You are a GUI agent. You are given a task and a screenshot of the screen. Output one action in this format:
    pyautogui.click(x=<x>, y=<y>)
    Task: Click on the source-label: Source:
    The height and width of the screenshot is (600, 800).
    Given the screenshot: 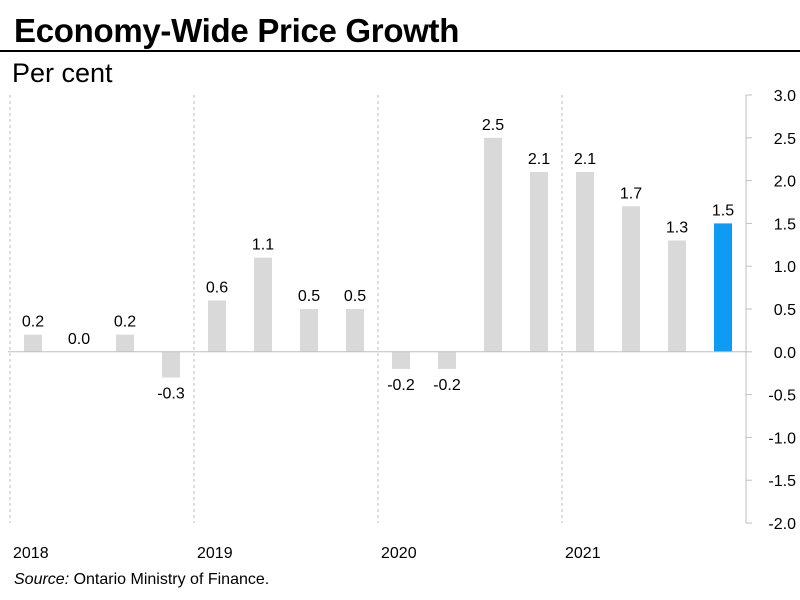 What is the action you would take?
    pyautogui.click(x=42, y=579)
    